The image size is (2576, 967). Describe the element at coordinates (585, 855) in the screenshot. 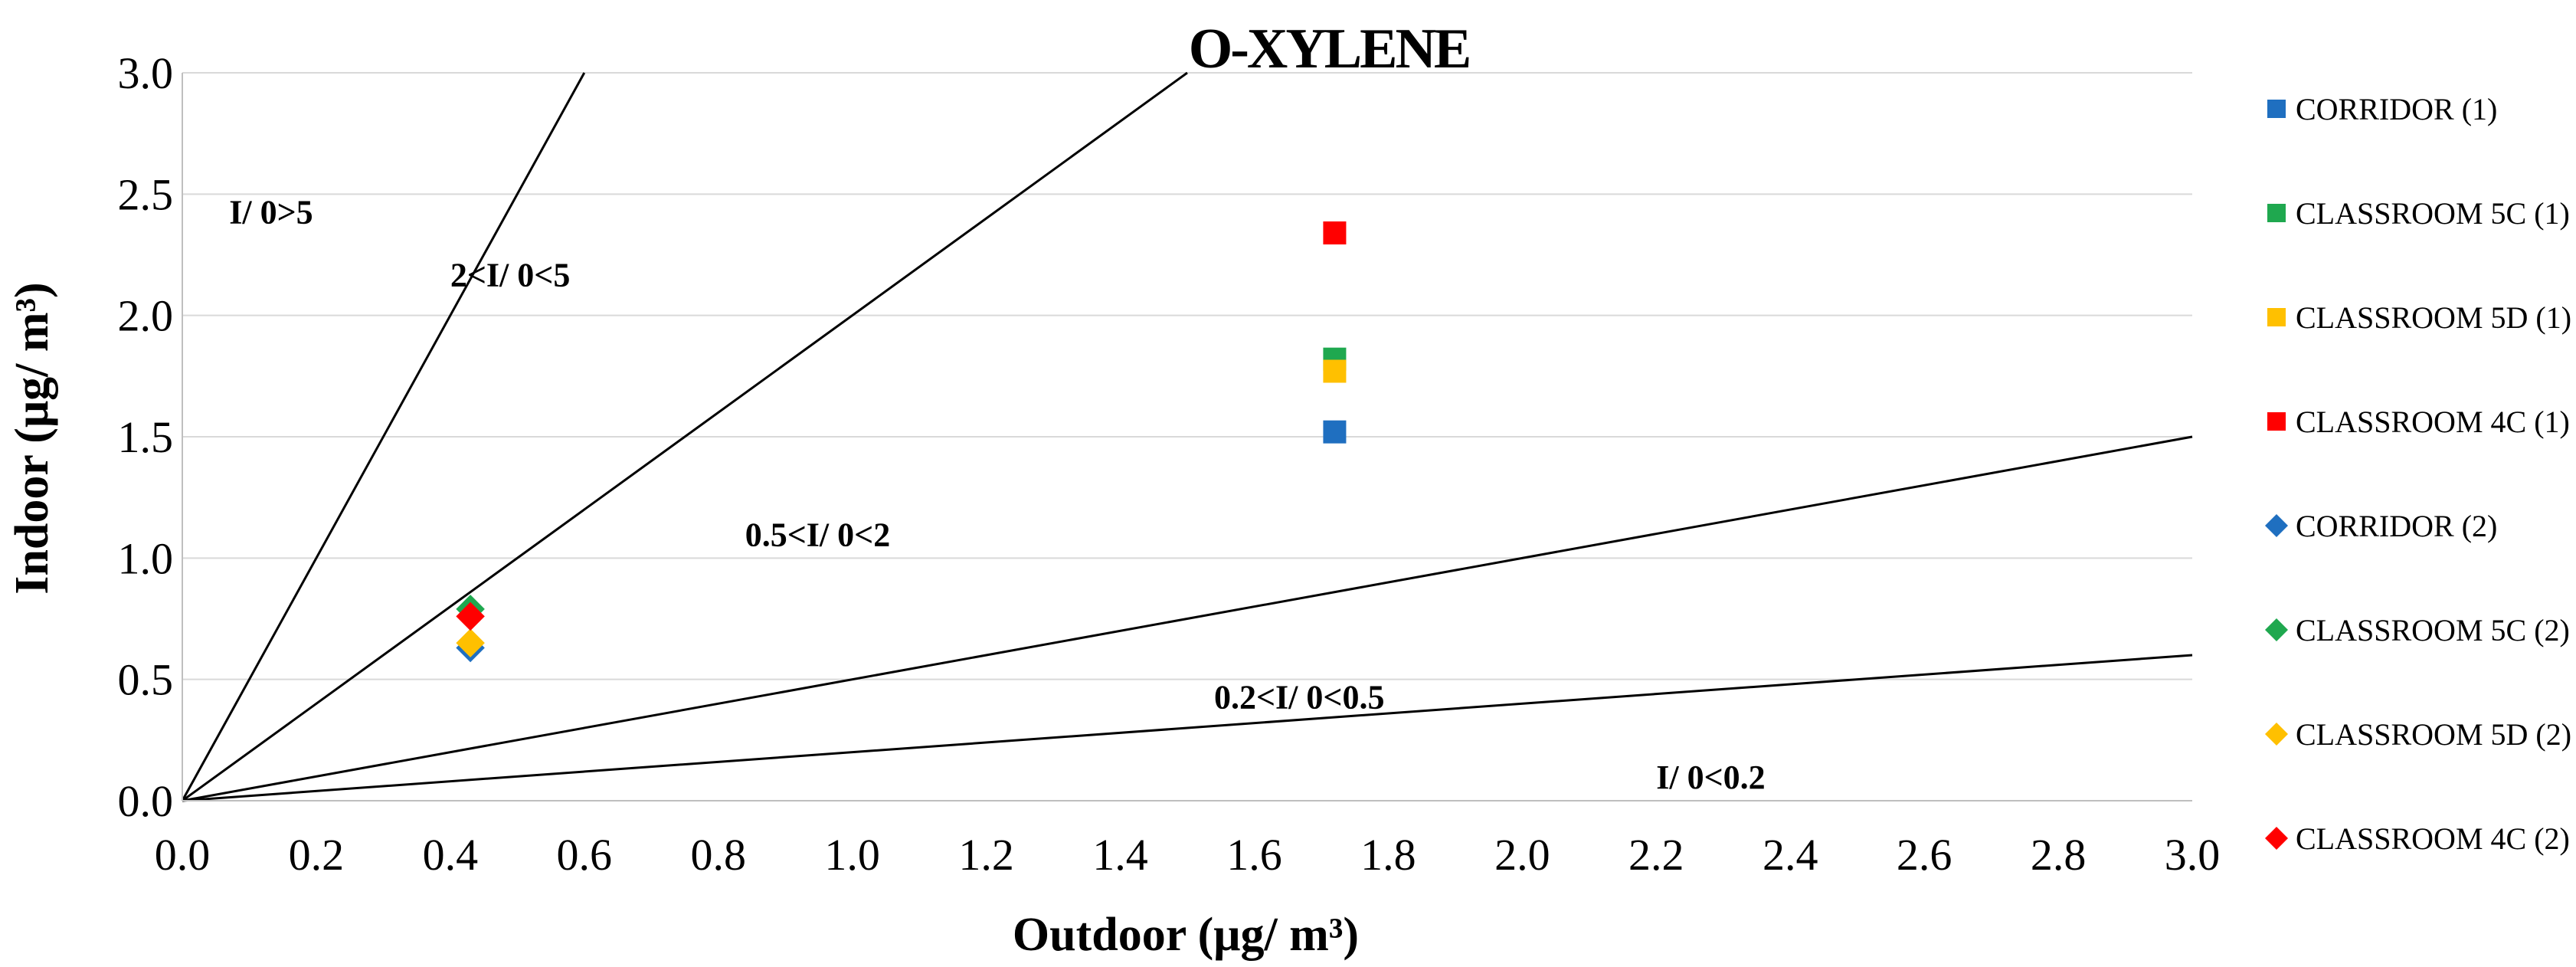

I see `x-tick-label: 0.6` at that location.